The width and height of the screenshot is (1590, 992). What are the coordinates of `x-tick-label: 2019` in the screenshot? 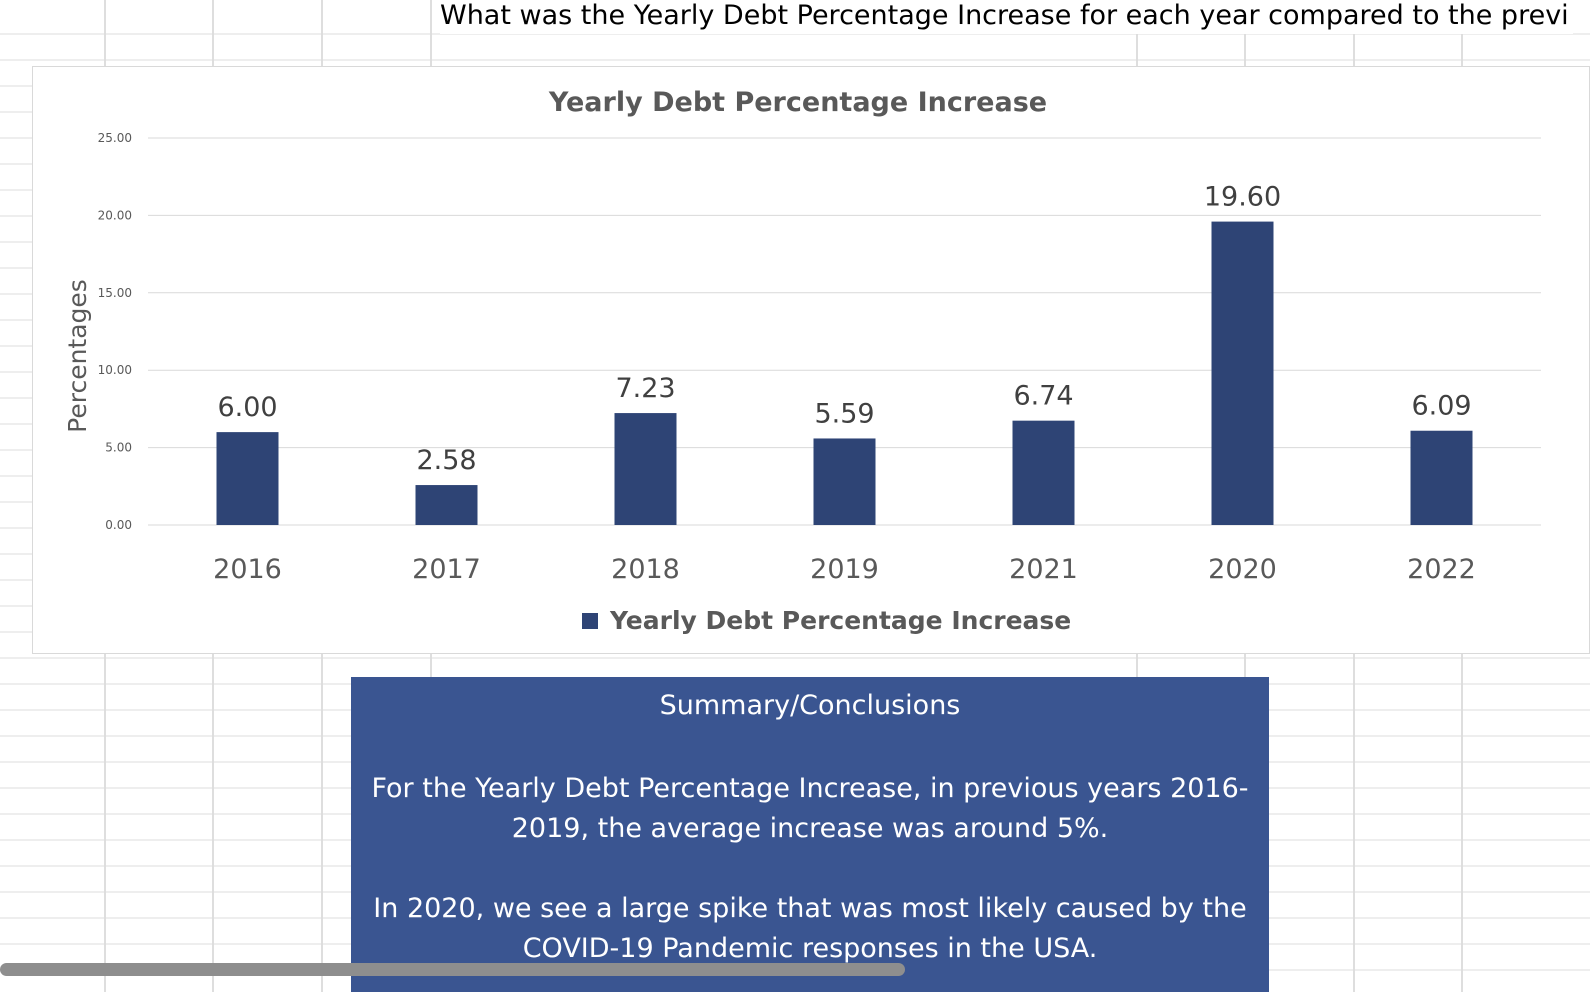 It's located at (844, 569).